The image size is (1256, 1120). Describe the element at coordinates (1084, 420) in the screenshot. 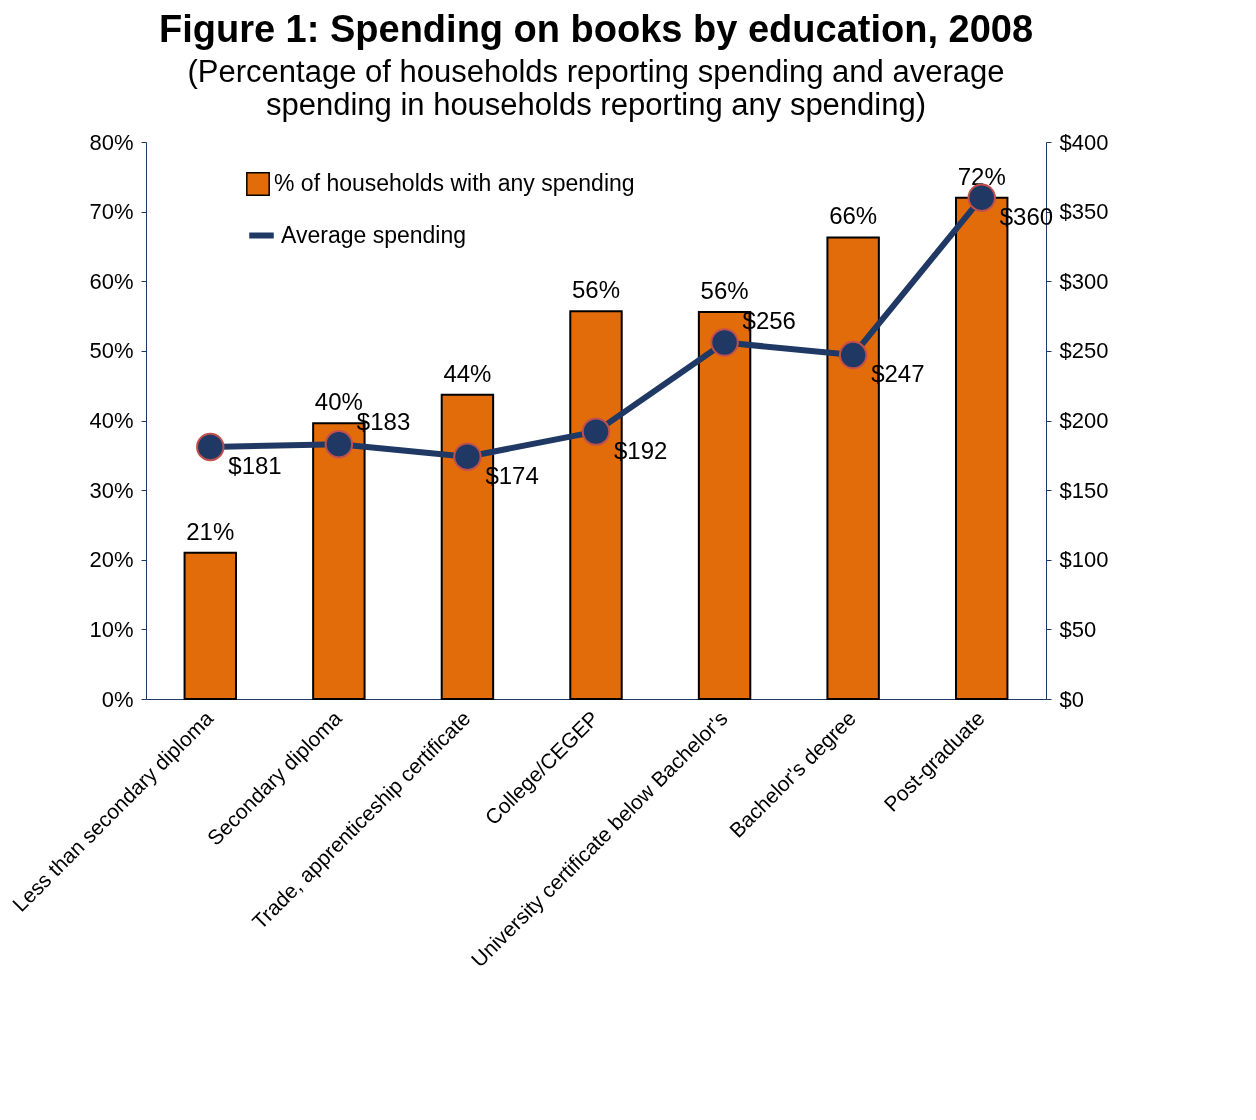

I see `y2-tick-label: $200` at that location.